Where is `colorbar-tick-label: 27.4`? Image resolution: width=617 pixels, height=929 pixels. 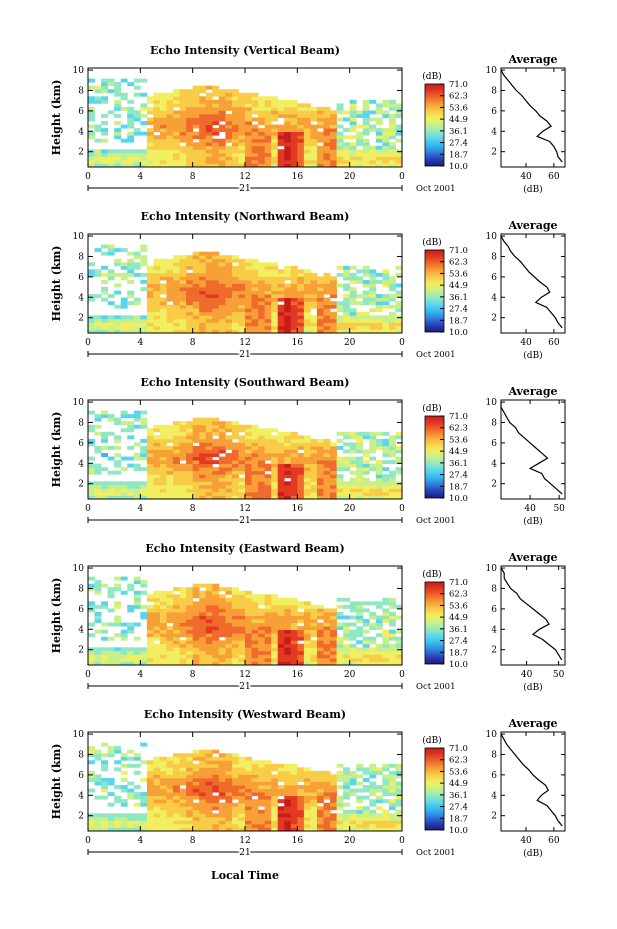 colorbar-tick-label: 27.4 is located at coordinates (458, 310).